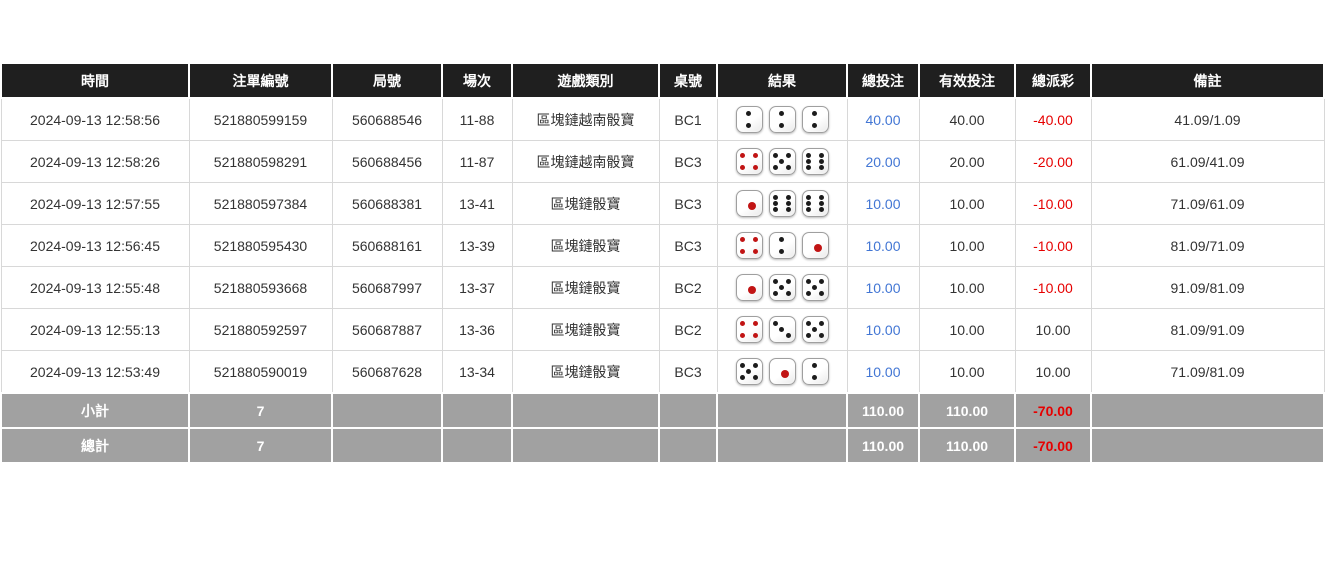 The height and width of the screenshot is (570, 1325). I want to click on cell-table-no: BC1, so click(688, 119).